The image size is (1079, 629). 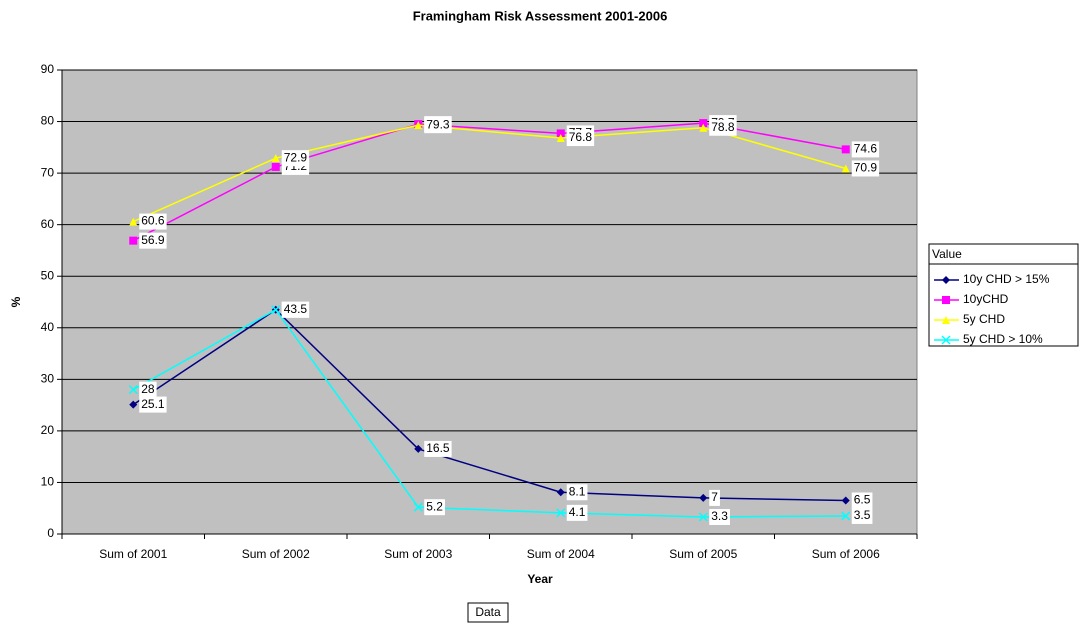 What do you see at coordinates (418, 554) in the screenshot?
I see `x-tick-label: Sum of 2003` at bounding box center [418, 554].